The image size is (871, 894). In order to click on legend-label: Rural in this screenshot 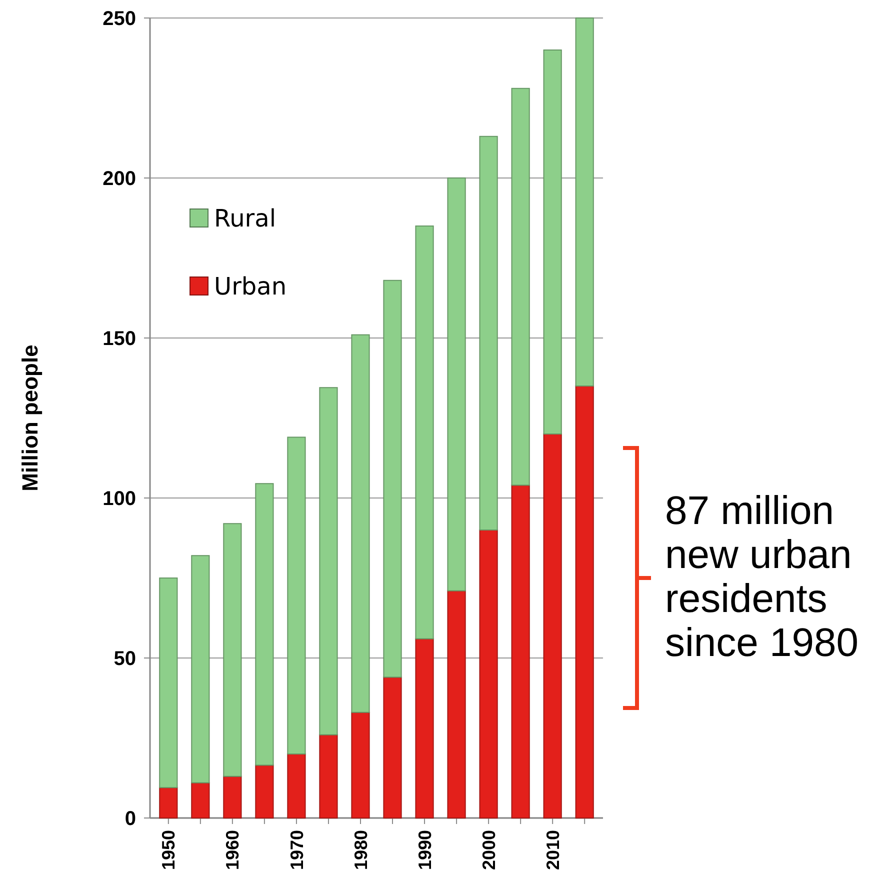, I will do `click(245, 218)`.